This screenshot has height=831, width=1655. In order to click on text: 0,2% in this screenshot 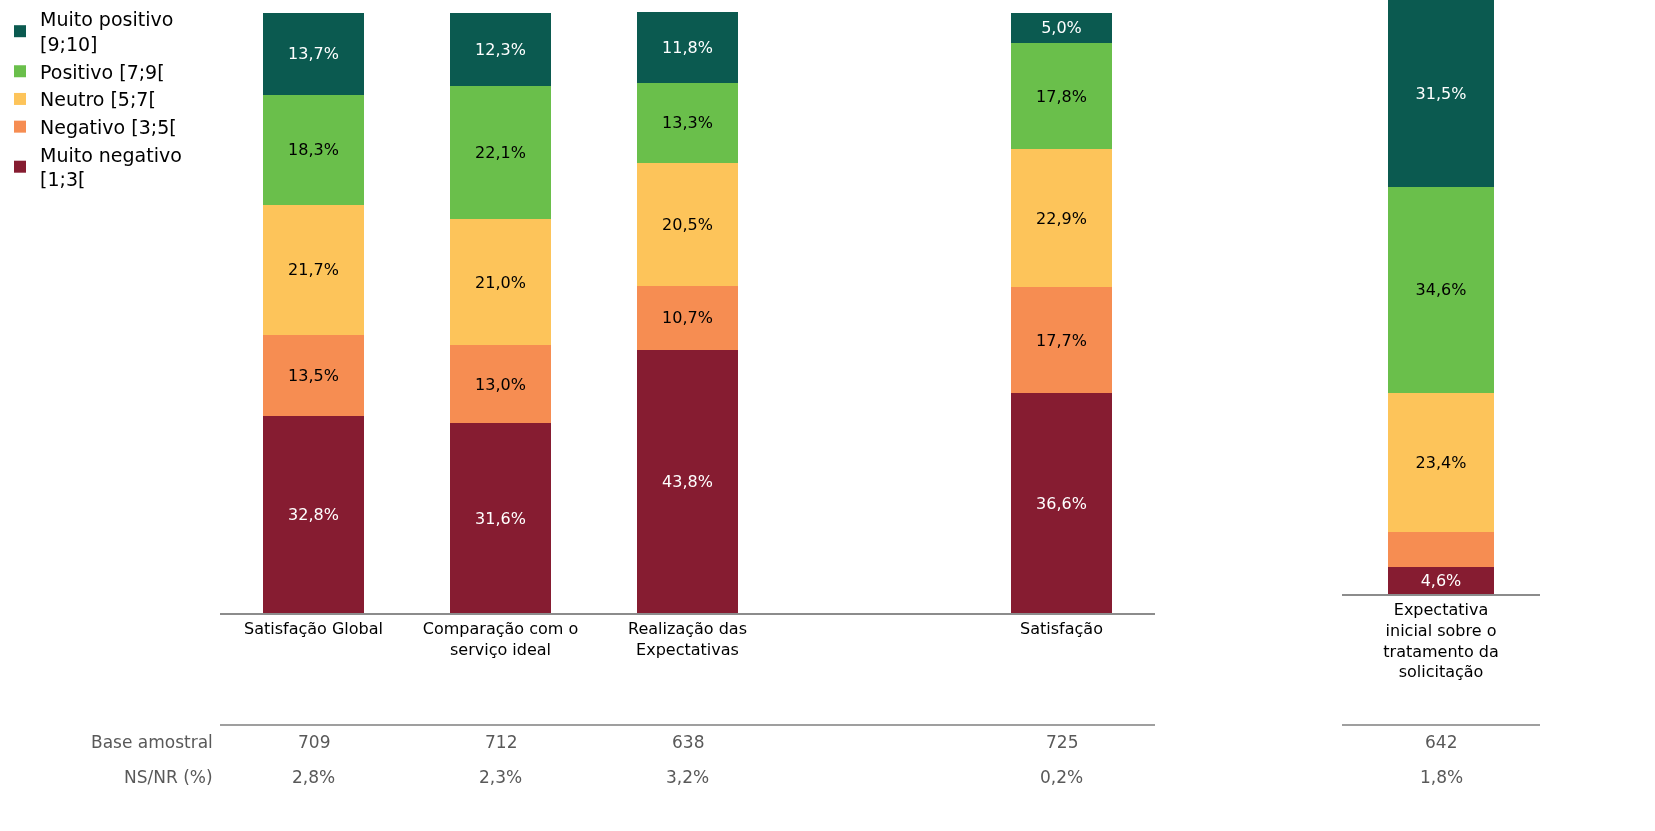, I will do `click(1062, 777)`.